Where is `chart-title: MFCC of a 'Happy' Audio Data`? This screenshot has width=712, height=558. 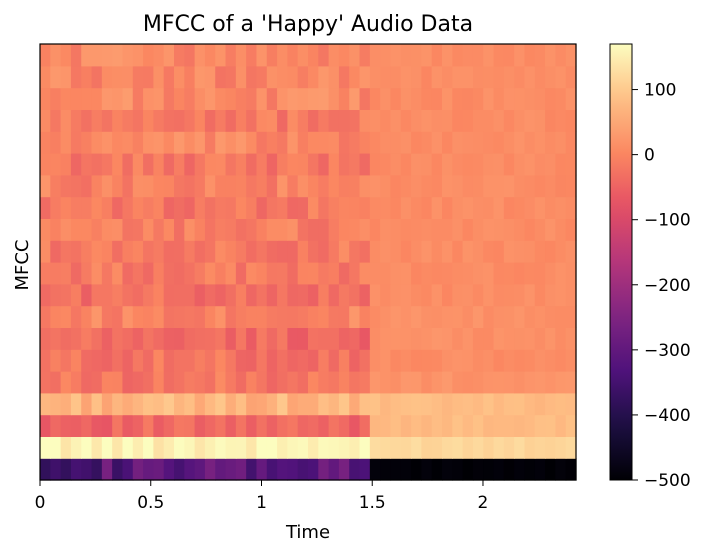
chart-title: MFCC of a 'Happy' Audio Data is located at coordinates (308, 24).